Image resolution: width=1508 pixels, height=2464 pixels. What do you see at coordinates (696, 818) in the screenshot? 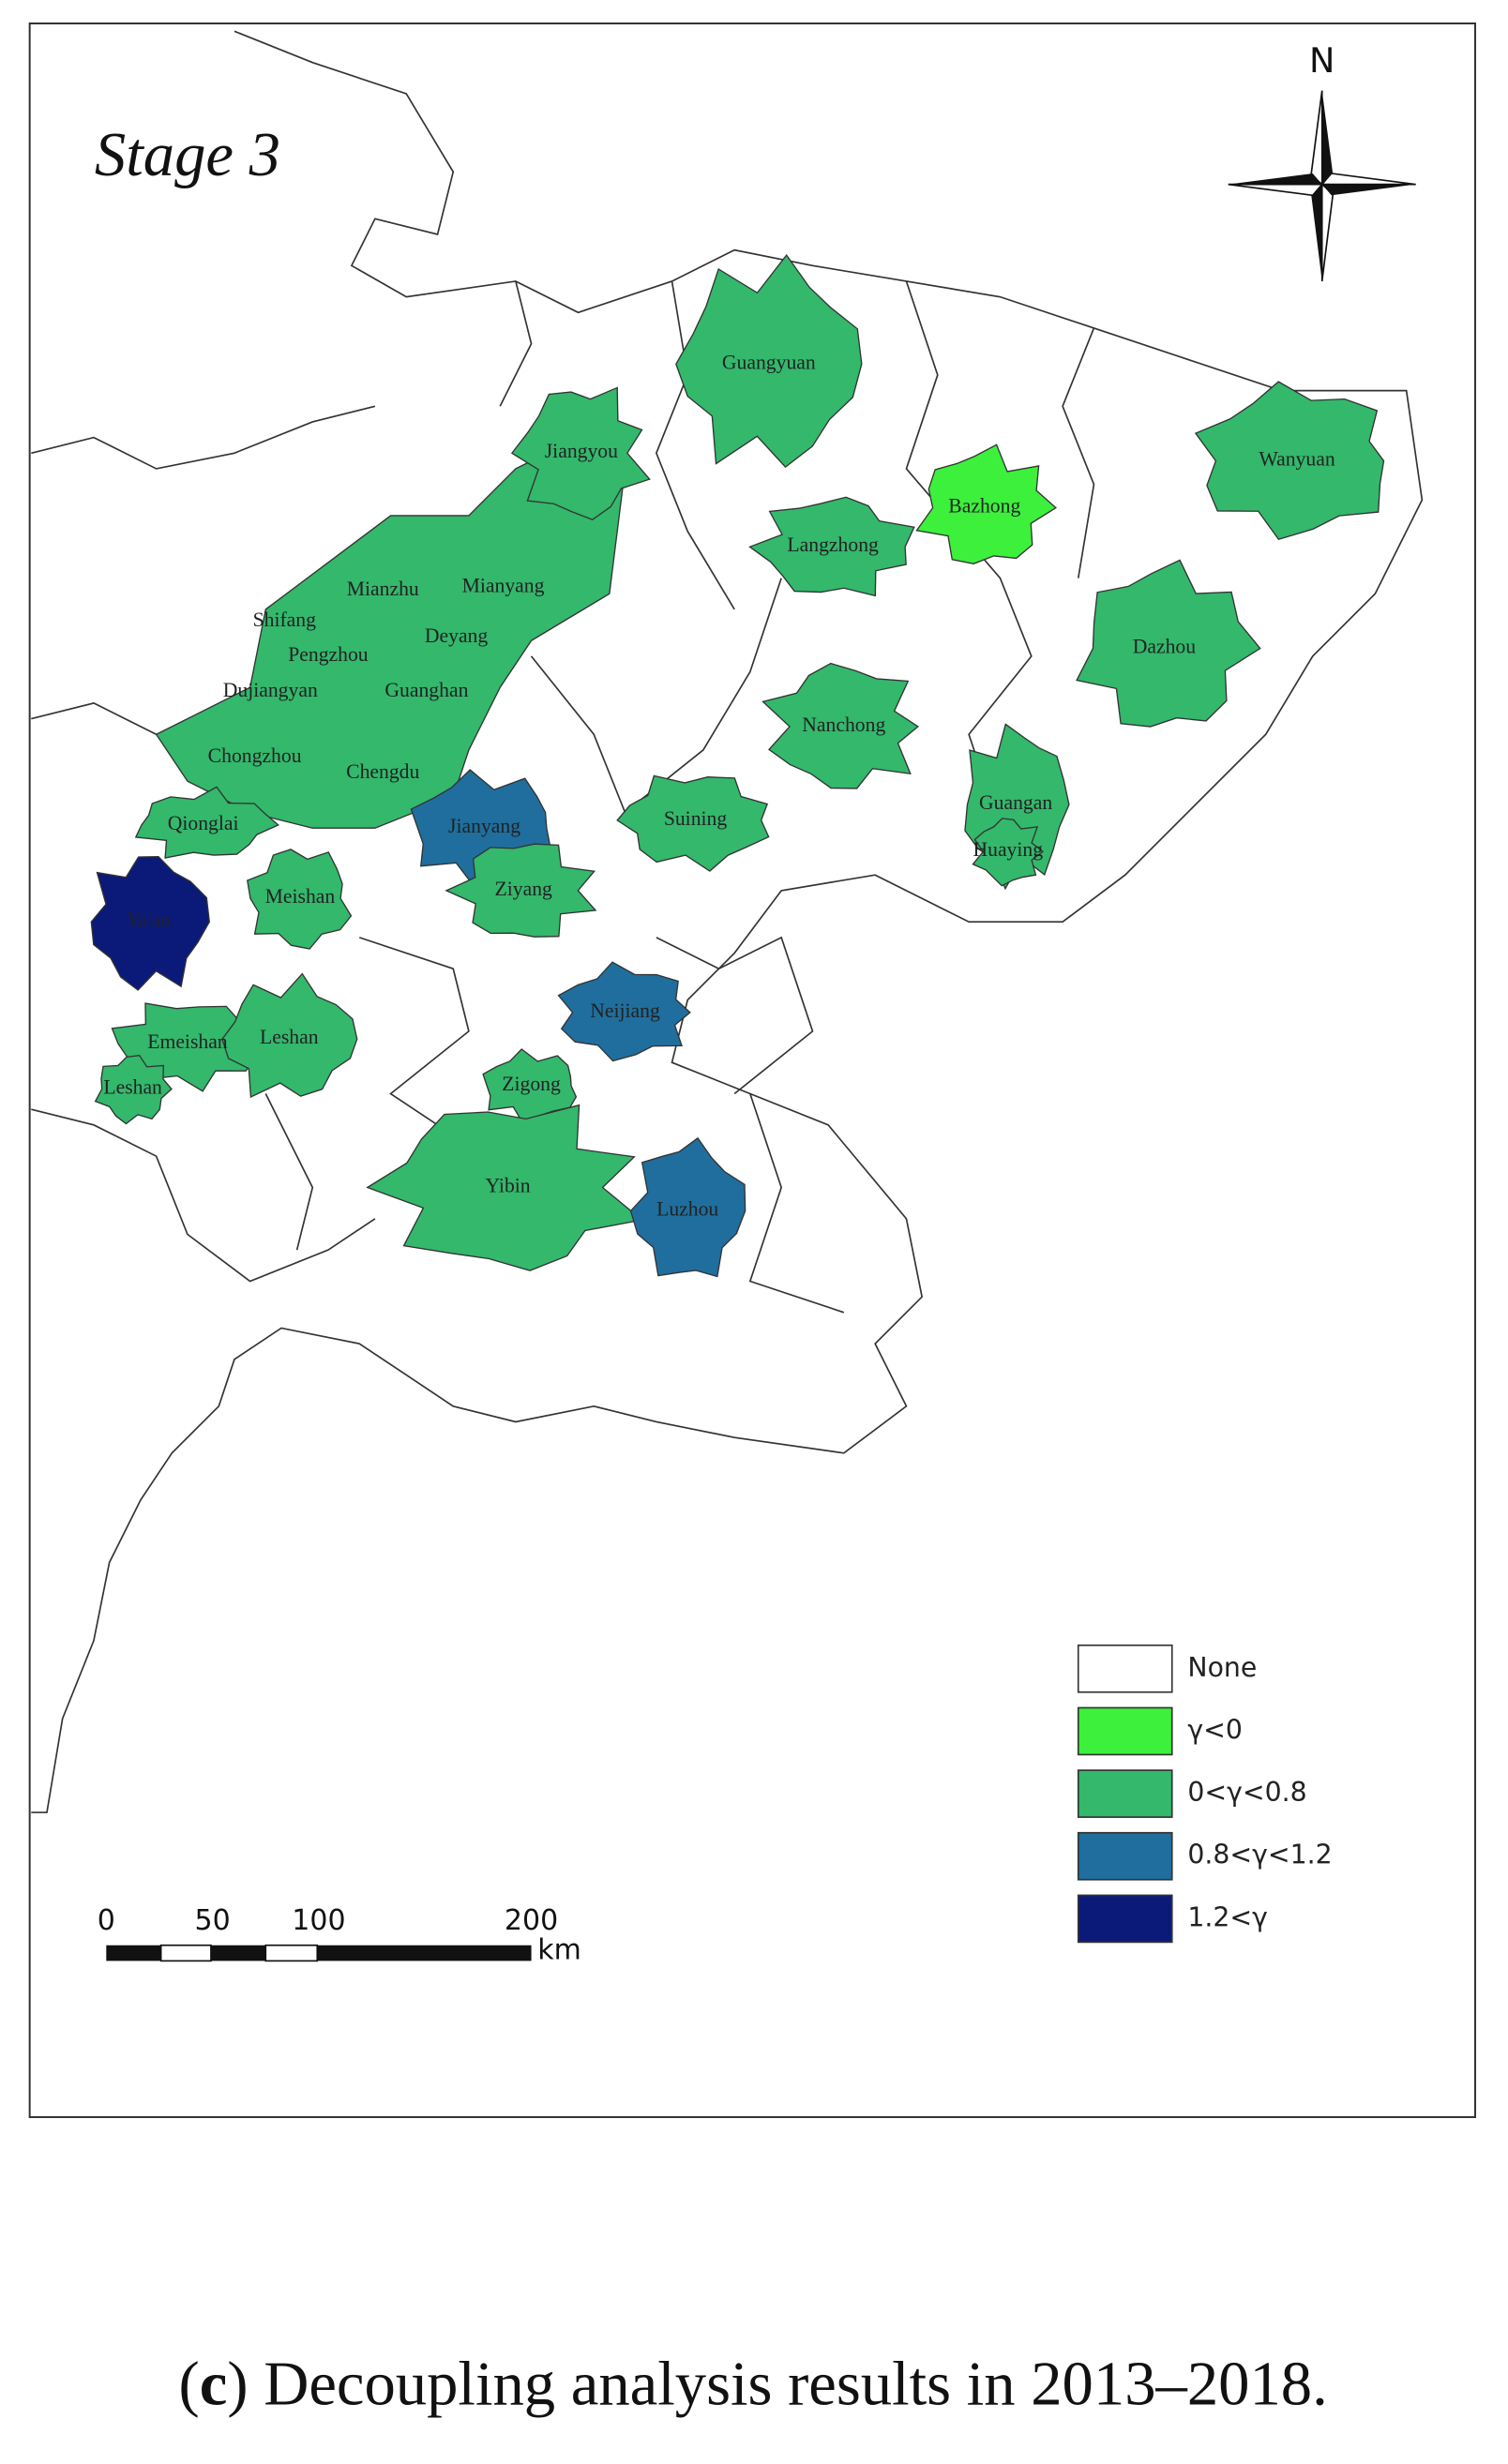
I see `region-label: Suining` at bounding box center [696, 818].